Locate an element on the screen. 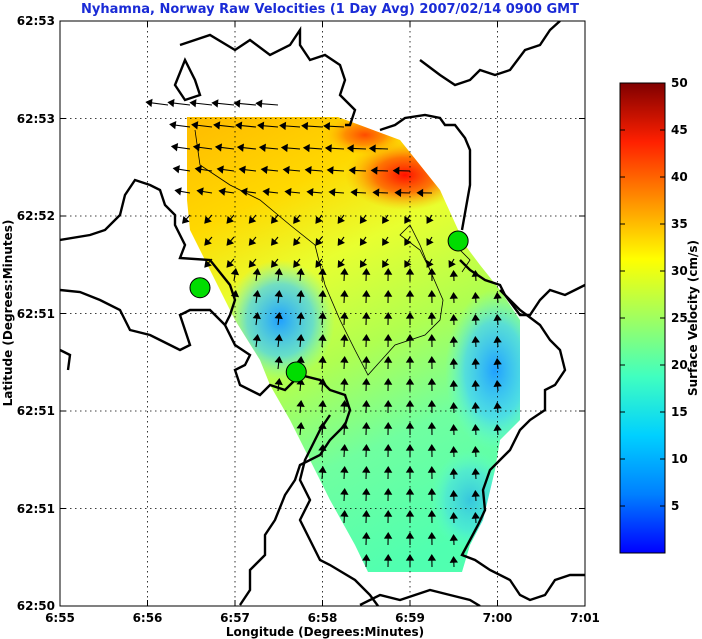  x-tick-label: 7:00 is located at coordinates (498, 618).